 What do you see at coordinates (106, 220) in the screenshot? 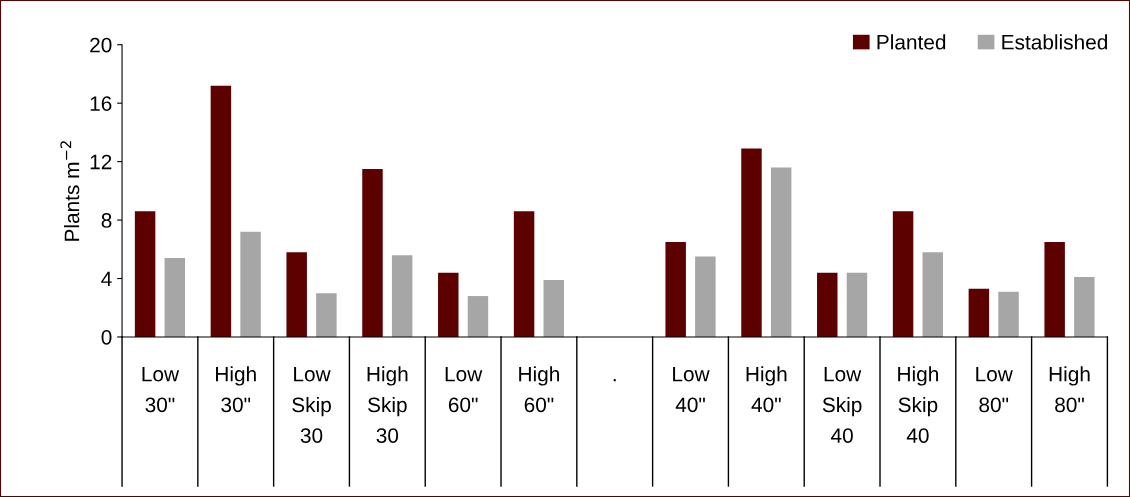
I see `y-tick-label: 8` at bounding box center [106, 220].